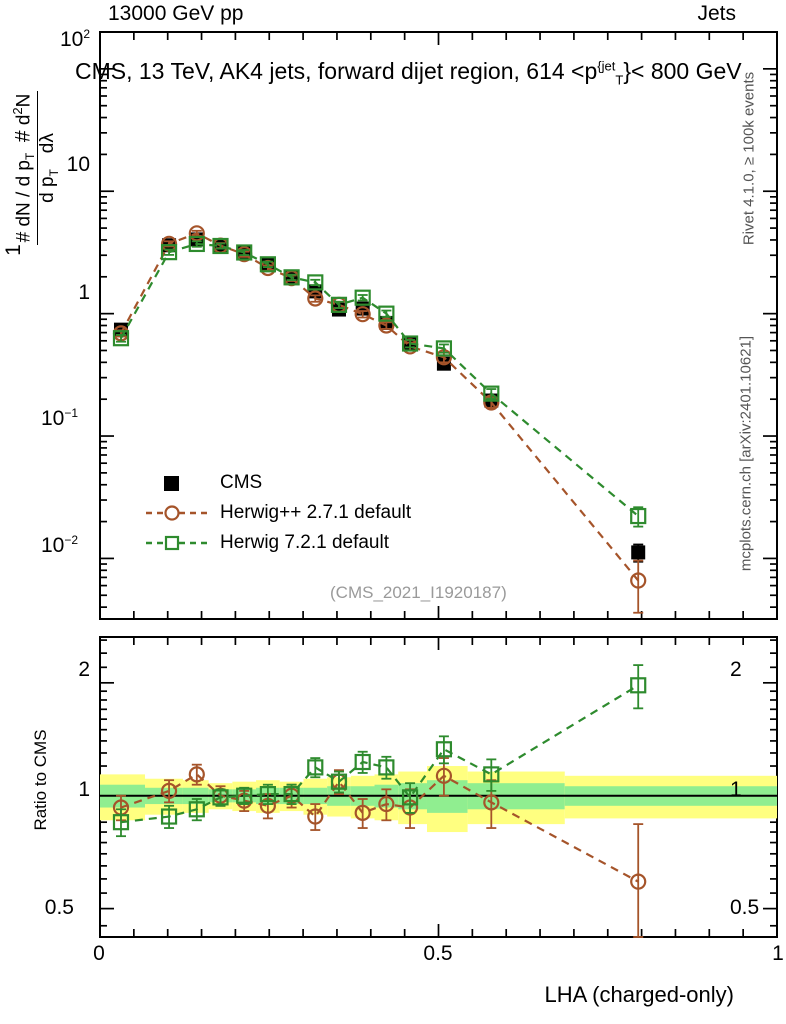 The width and height of the screenshot is (786, 1024). Describe the element at coordinates (606, 66) in the screenshot. I see `plot-title-superscript: {jet` at that location.